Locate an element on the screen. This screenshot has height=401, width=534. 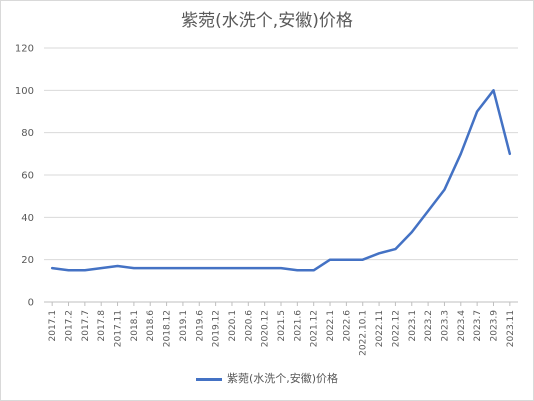
x-tick-label: 2019.1 is located at coordinates (184, 326).